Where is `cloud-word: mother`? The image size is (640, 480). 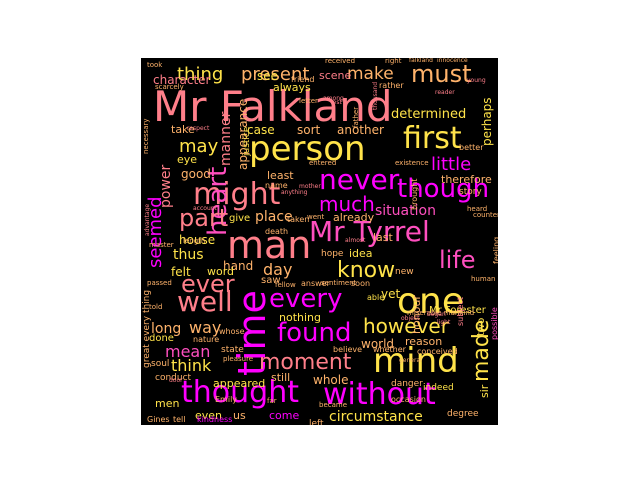
cloud-word: mother is located at coordinates (310, 186).